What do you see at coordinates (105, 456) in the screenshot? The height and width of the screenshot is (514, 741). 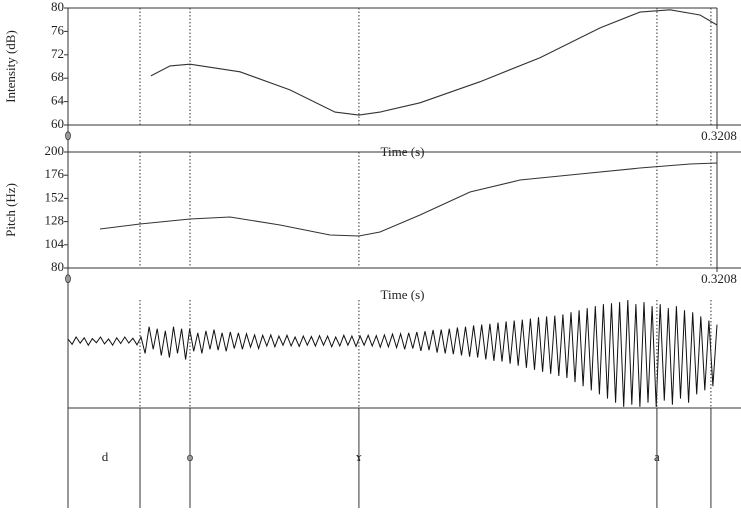 I see `segment-label: d` at bounding box center [105, 456].